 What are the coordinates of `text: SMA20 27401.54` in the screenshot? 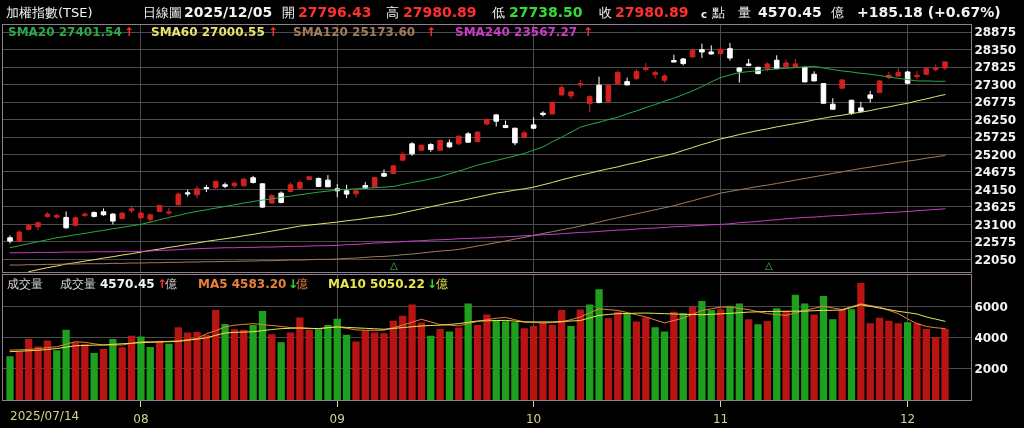 It's located at (65, 32).